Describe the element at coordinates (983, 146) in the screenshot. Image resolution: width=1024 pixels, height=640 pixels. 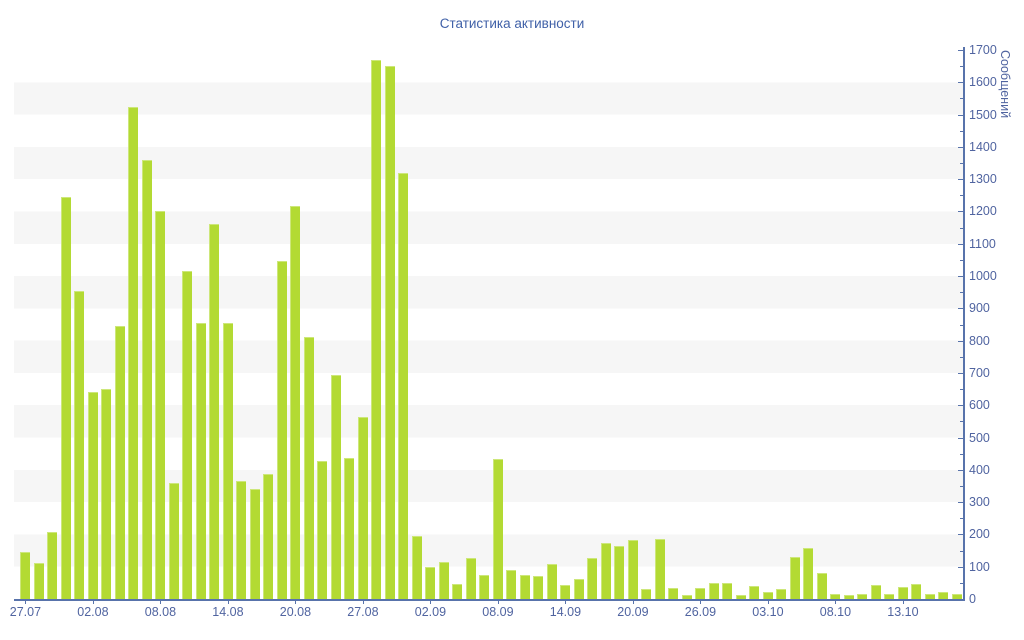
I see `y-tick-label: 1400` at that location.